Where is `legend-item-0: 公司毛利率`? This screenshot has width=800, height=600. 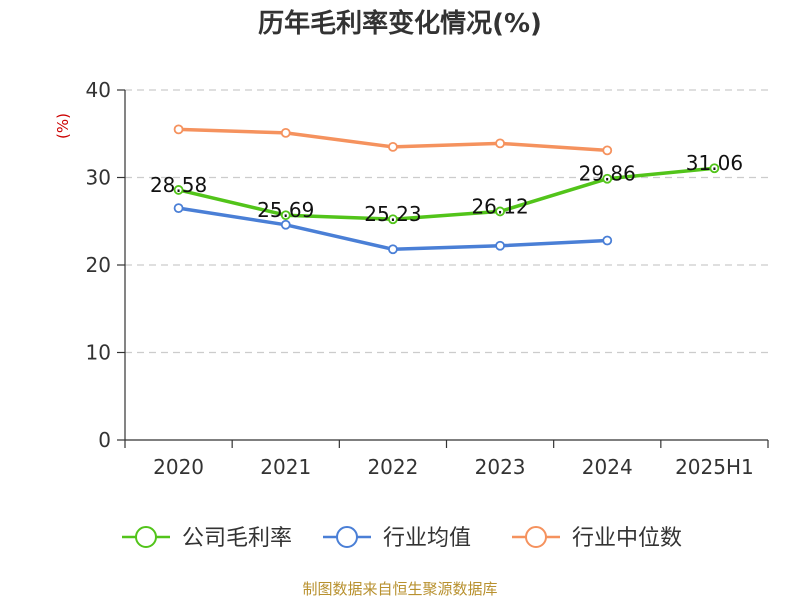
legend-item-0: 公司毛利率 is located at coordinates (207, 538).